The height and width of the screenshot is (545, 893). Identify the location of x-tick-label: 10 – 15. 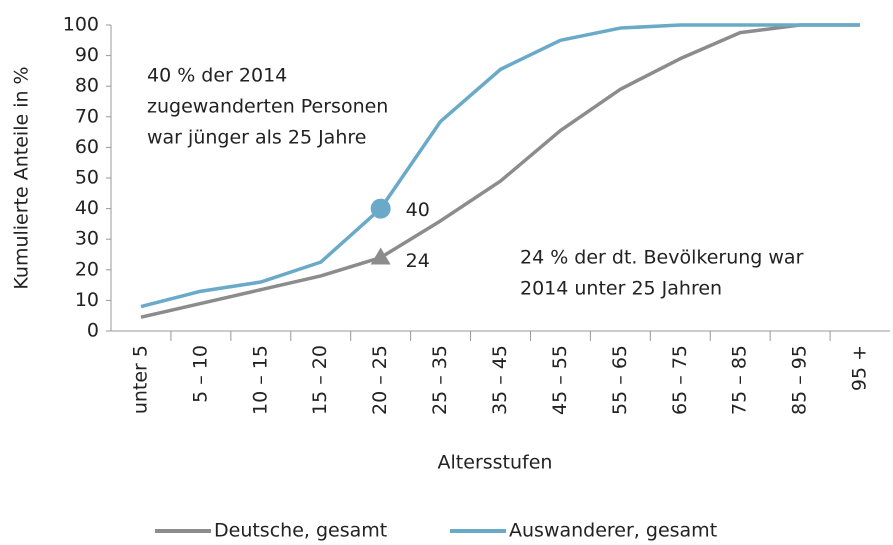
(260, 380).